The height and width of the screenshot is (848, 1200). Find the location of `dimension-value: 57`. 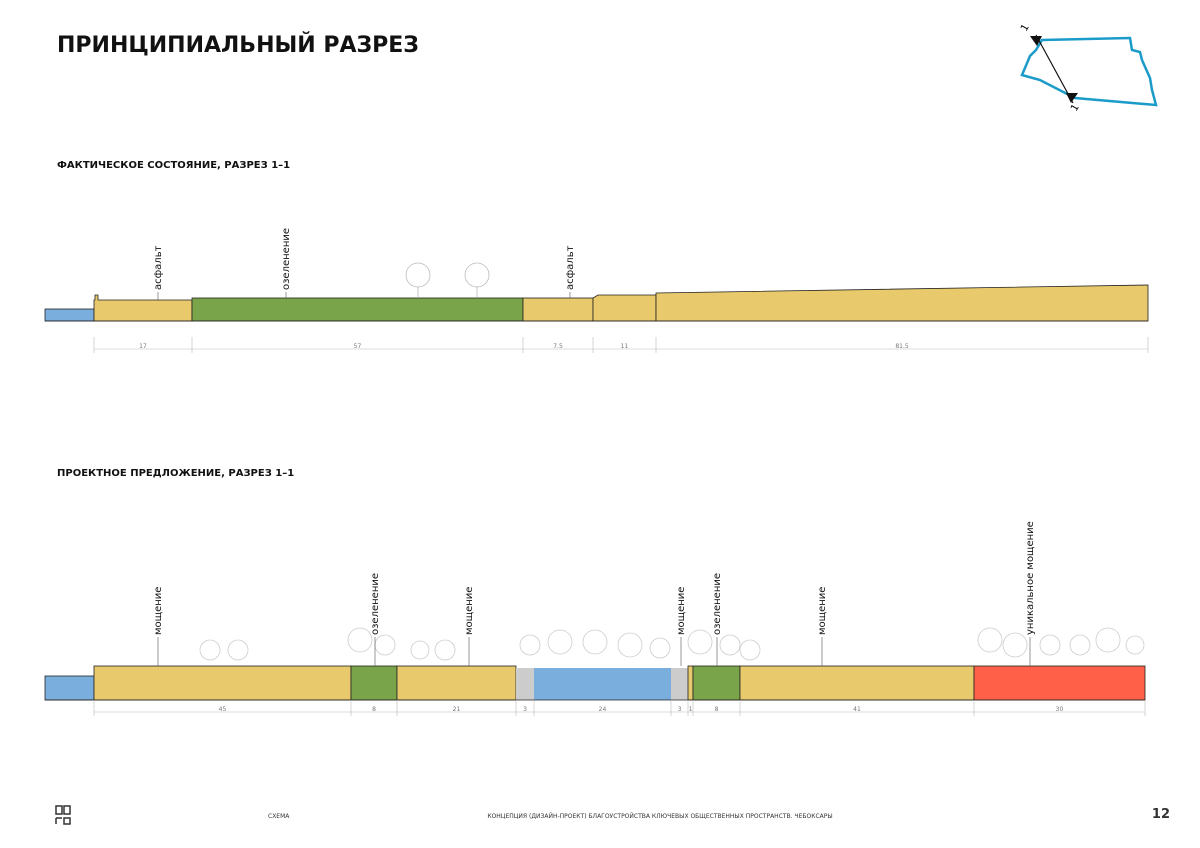

dimension-value: 57 is located at coordinates (358, 346).